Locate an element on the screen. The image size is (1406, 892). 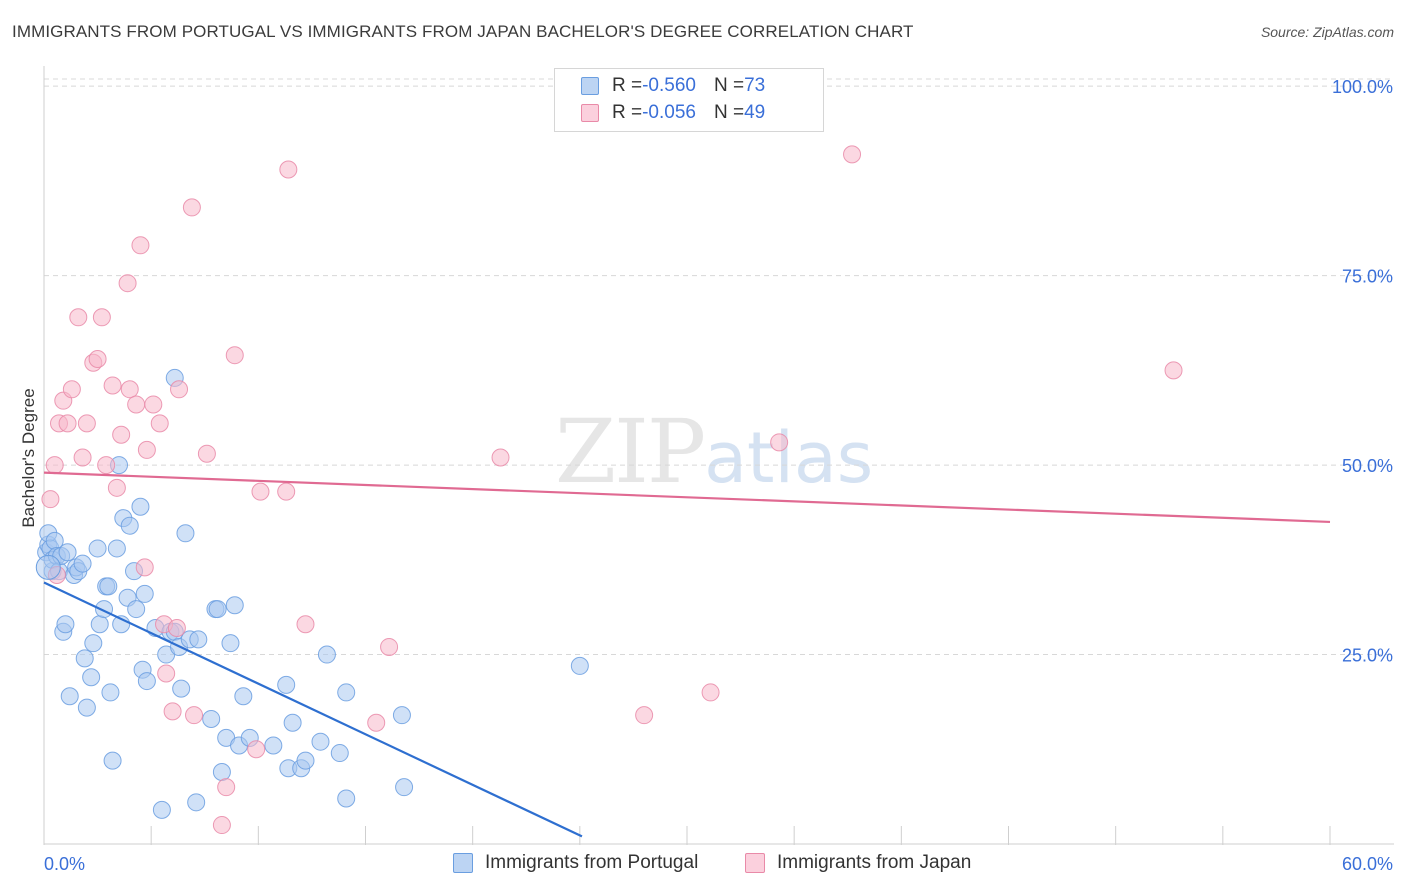
watermark: ZIPatlas is located at coordinates (714, 451).